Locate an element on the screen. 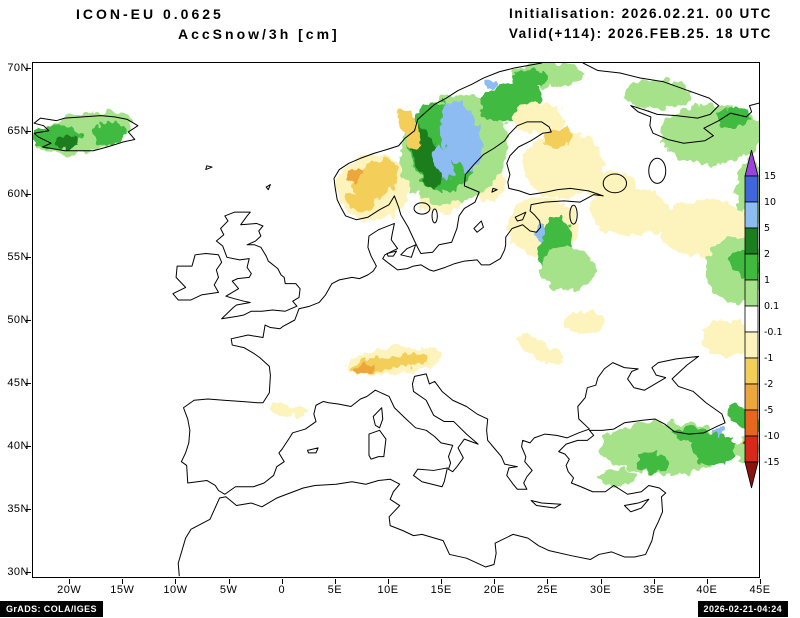 The width and height of the screenshot is (800, 618). coastline-cyprus is located at coordinates (636, 505).